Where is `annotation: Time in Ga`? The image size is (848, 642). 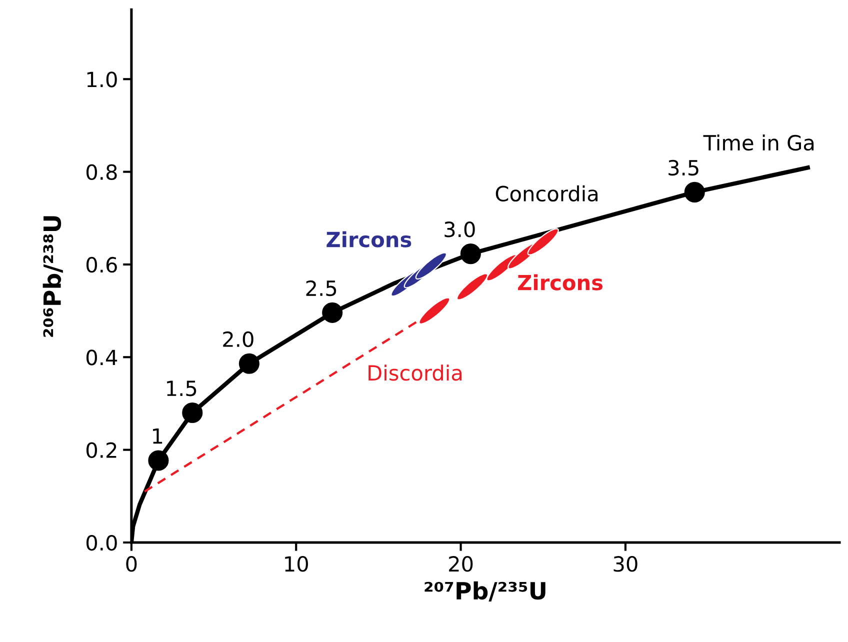
annotation: Time in Ga is located at coordinates (758, 142).